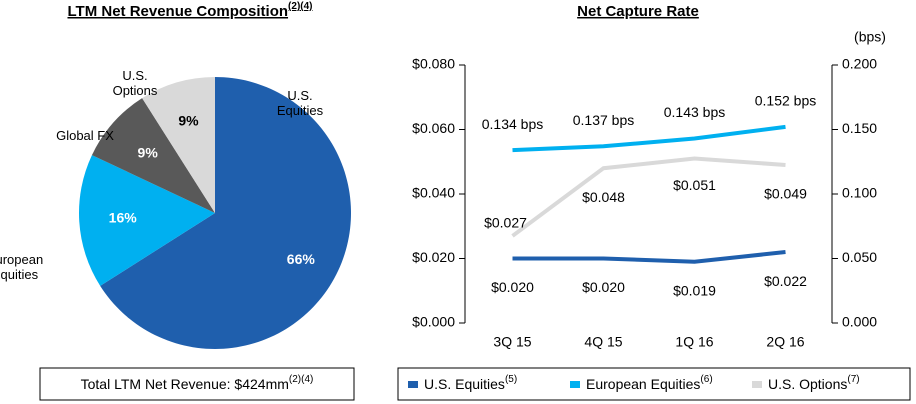 The width and height of the screenshot is (916, 404). What do you see at coordinates (85, 135) in the screenshot?
I see `pie-category-label: Global FX` at bounding box center [85, 135].